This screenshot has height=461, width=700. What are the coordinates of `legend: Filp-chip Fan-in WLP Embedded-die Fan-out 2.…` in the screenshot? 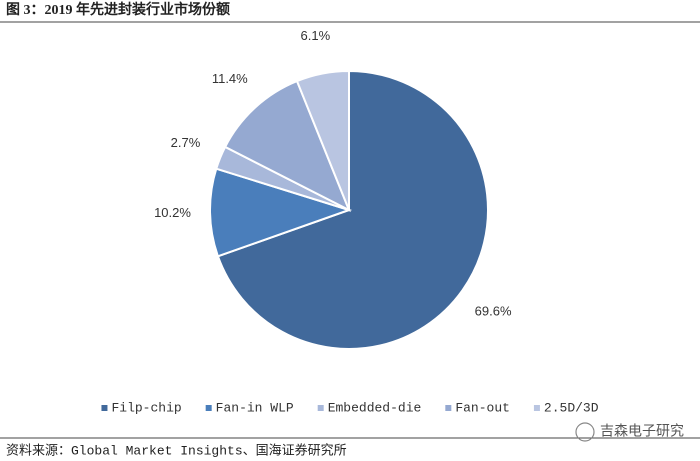 It's located at (350, 407).